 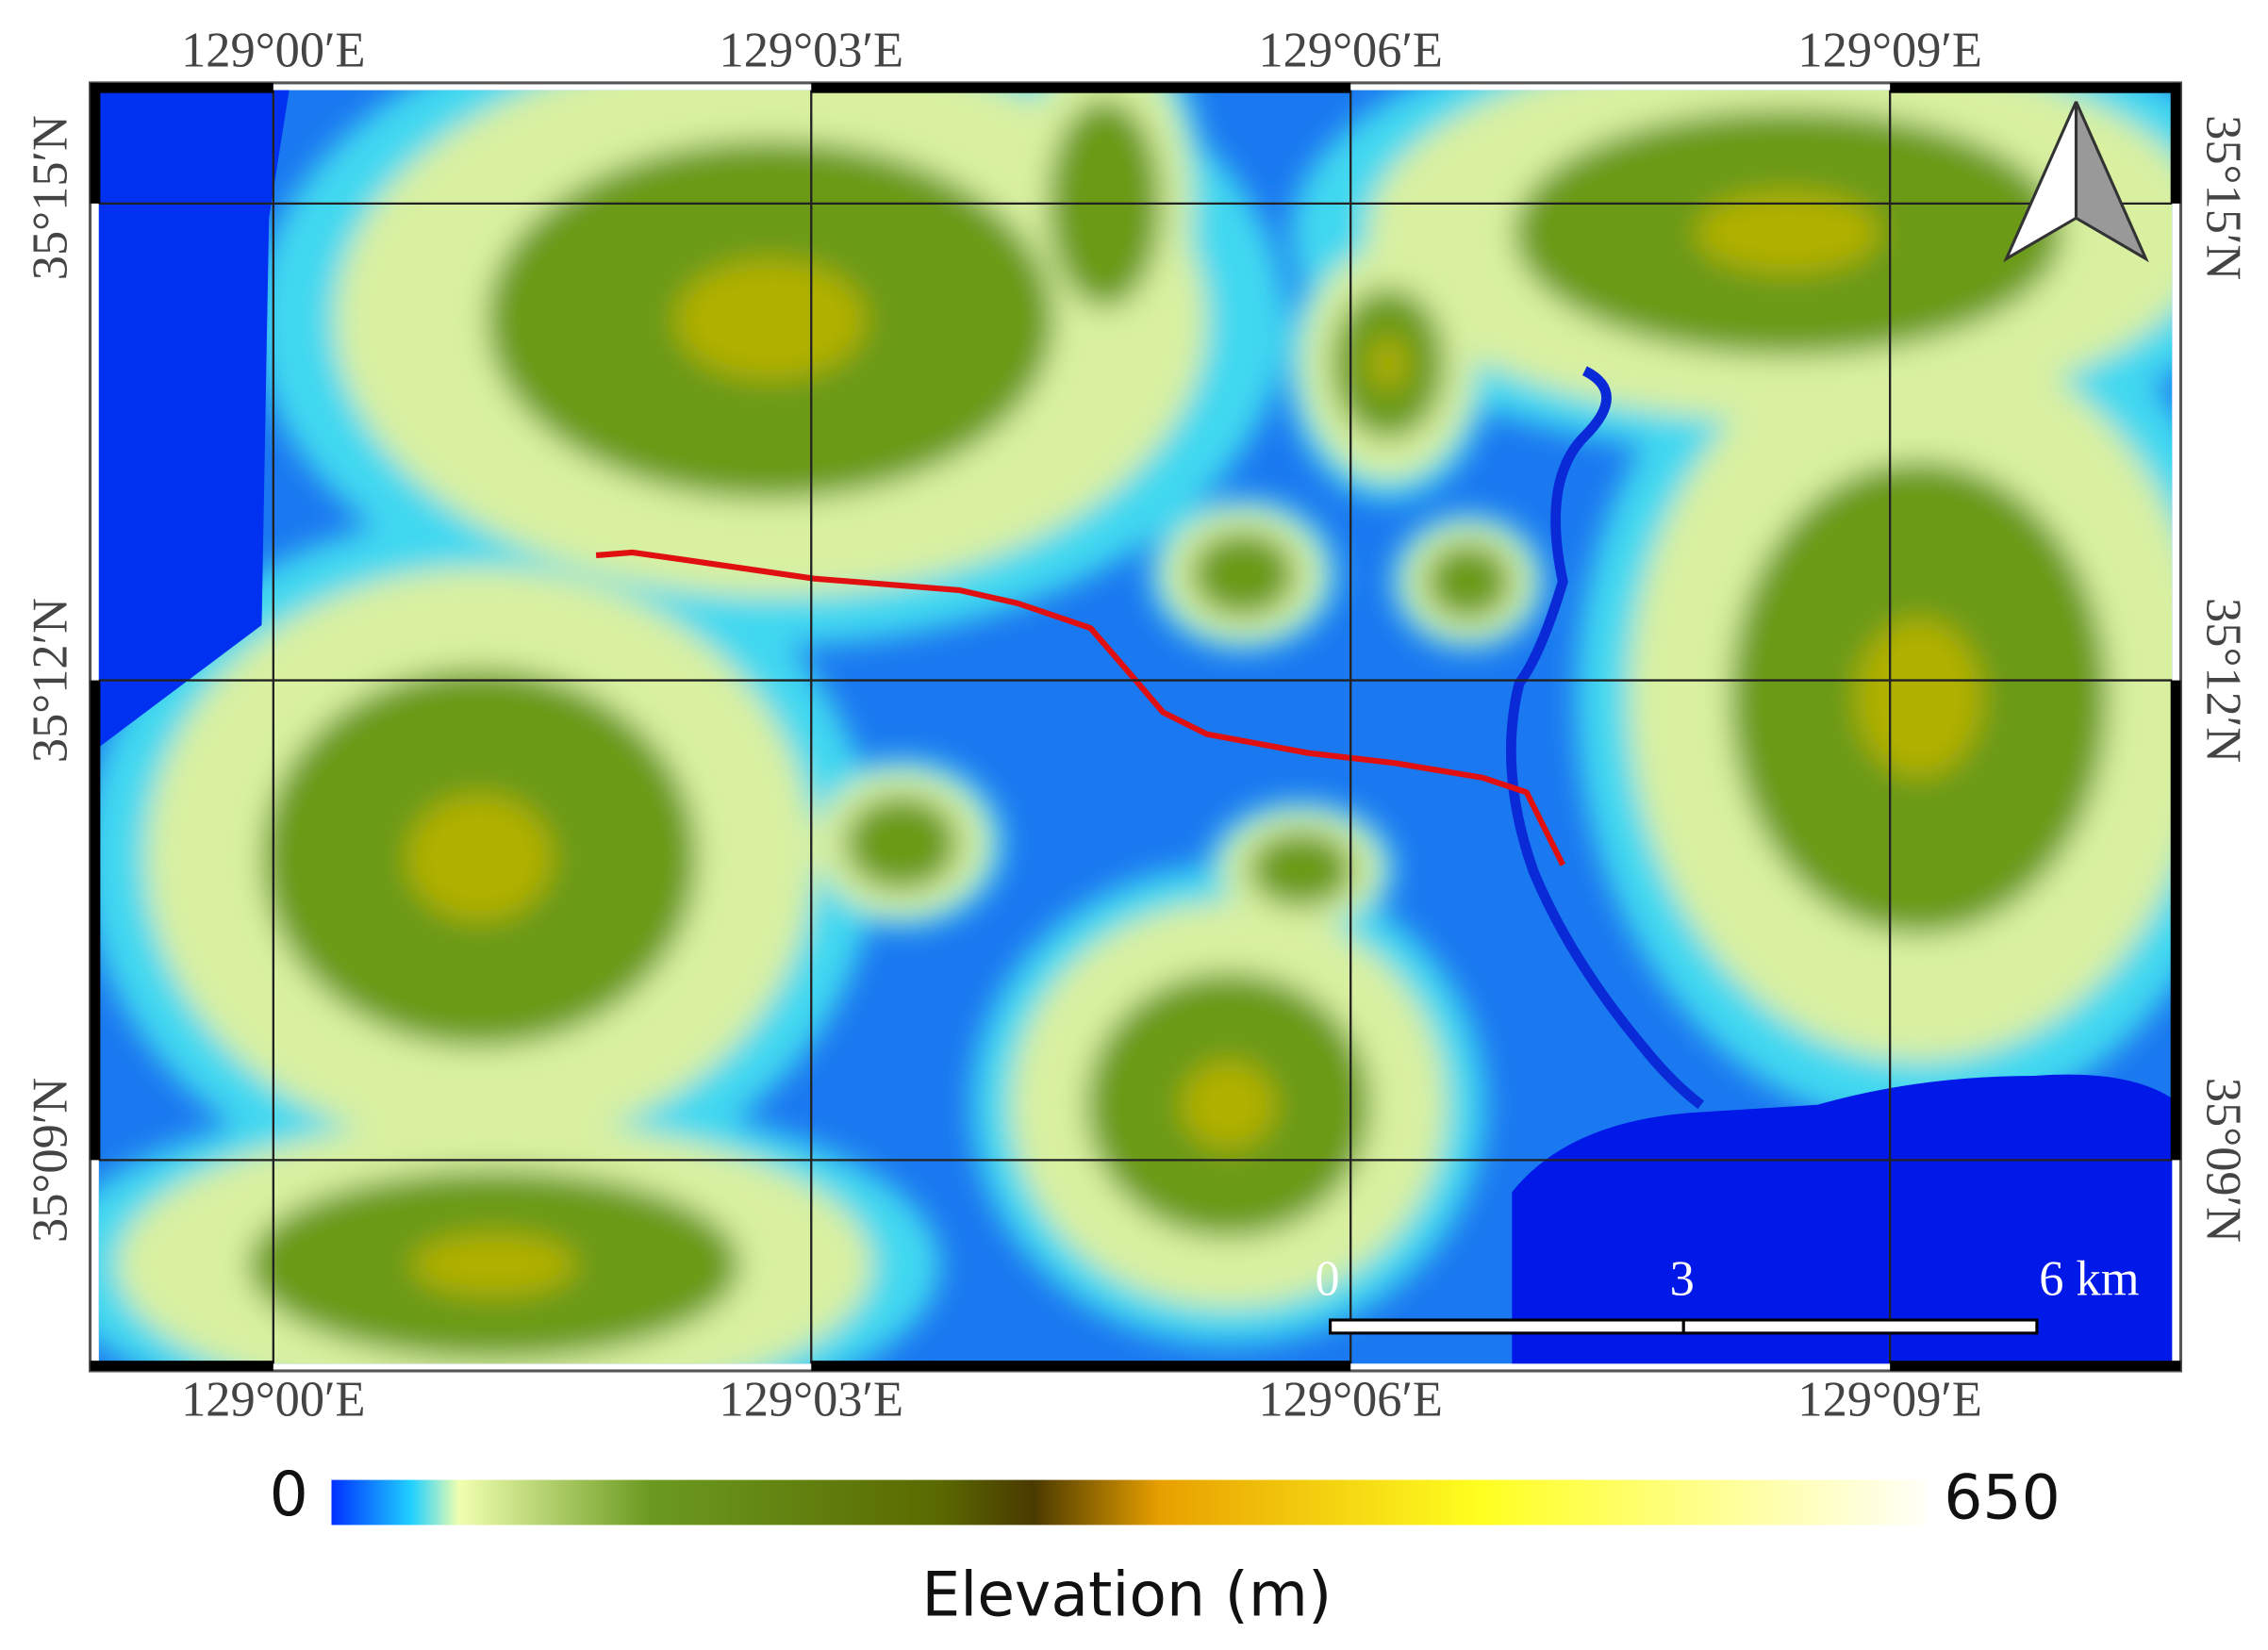 I want to click on colorbar-max: 650, so click(x=2003, y=1497).